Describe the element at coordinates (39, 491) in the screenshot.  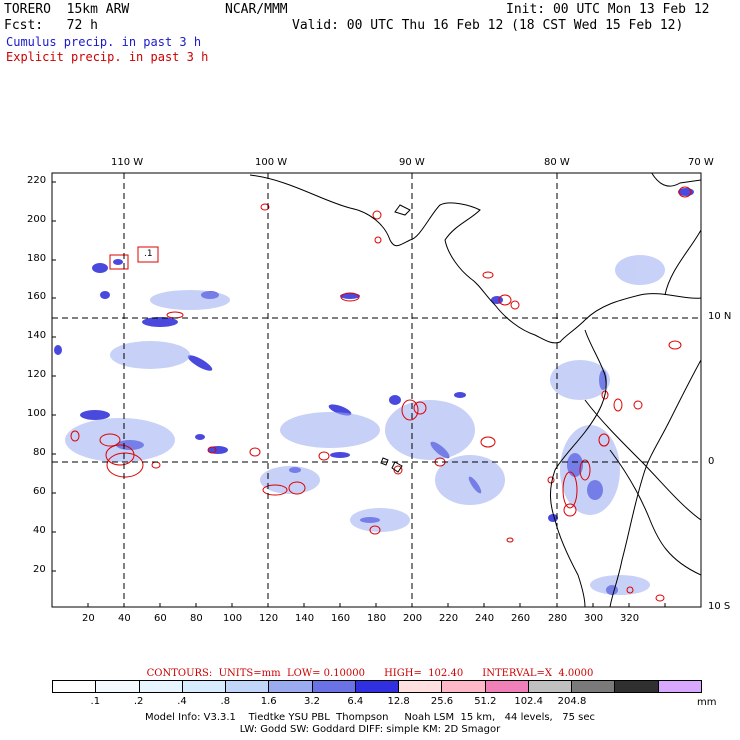
I see `y-tick: 60` at that location.